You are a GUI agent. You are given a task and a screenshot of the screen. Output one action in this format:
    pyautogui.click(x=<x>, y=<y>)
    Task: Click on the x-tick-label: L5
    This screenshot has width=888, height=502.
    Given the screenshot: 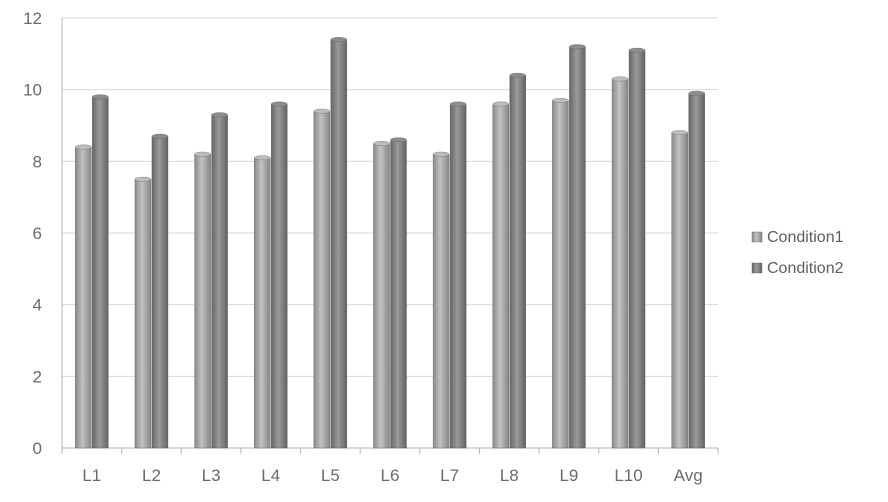 What is the action you would take?
    pyautogui.click(x=330, y=475)
    